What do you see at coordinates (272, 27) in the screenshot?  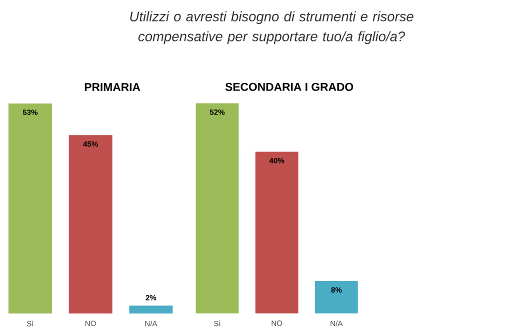 I see `text: Utilizzi o avresti bisogno di strumenti e risorse compensative per supportare tuo/a figlio/a?` at bounding box center [272, 27].